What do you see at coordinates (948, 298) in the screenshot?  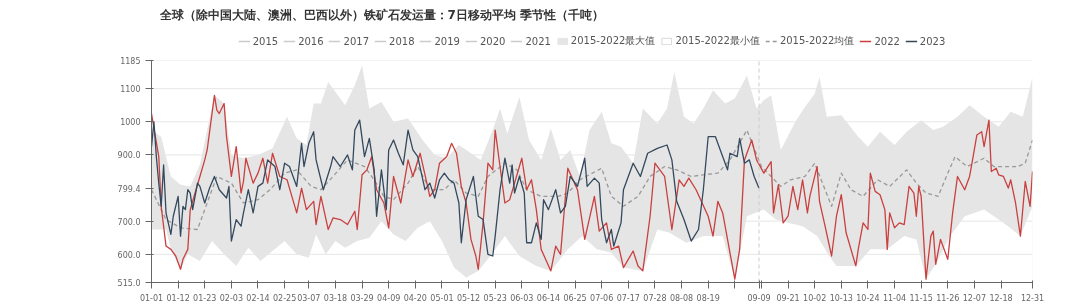 I see `x-tick-label: 11-26` at bounding box center [948, 298].